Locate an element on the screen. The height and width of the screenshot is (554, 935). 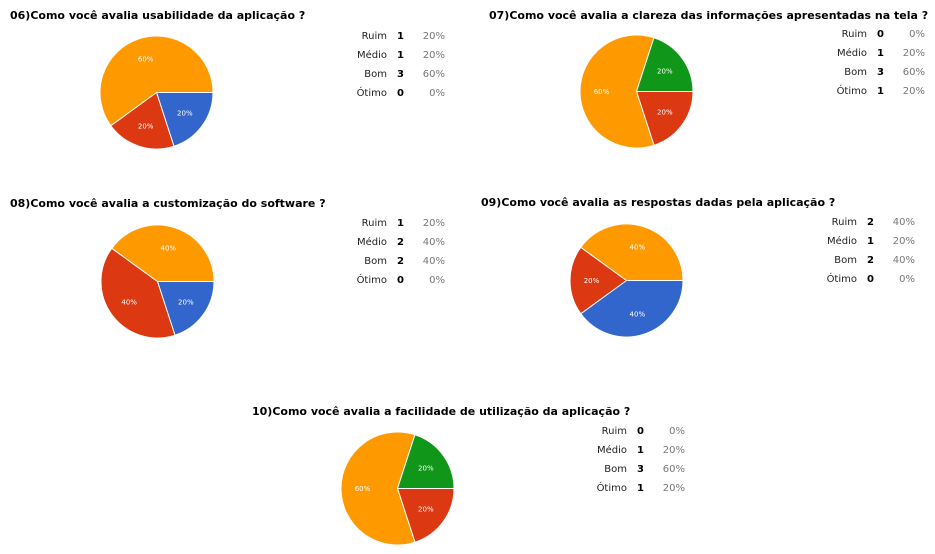
data-table-q09: Ruim 2 40% Médio 1 20% Bom 2 40% Ótimo 0 0% is located at coordinates (862, 251).